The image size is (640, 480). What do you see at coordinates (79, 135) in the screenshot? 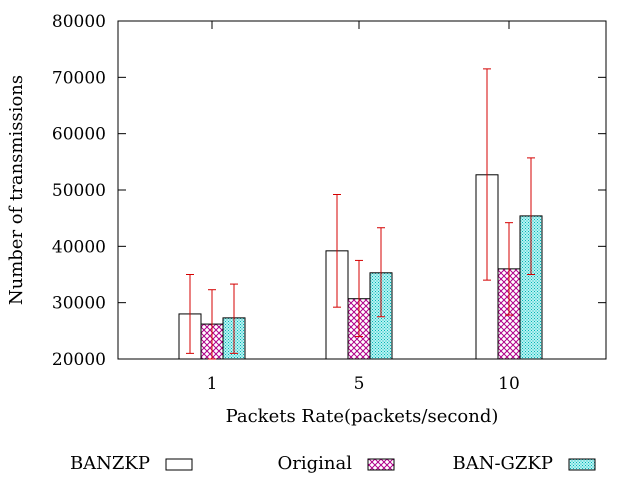
I see `y-tick-label: 60000` at bounding box center [79, 135].